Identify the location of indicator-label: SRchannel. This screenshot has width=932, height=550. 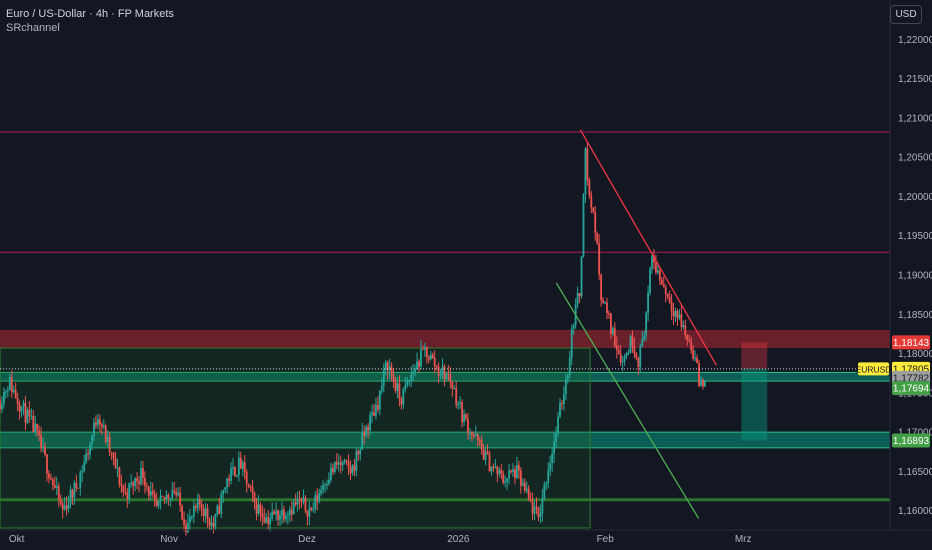
(33, 28).